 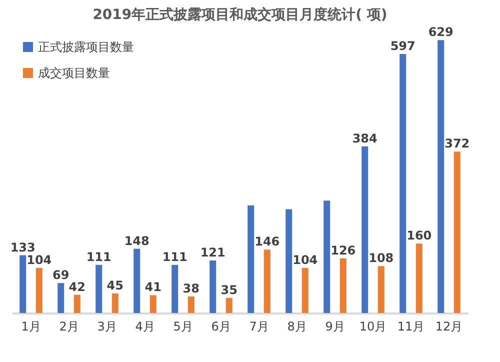 I want to click on data-label: 148, so click(x=137, y=241).